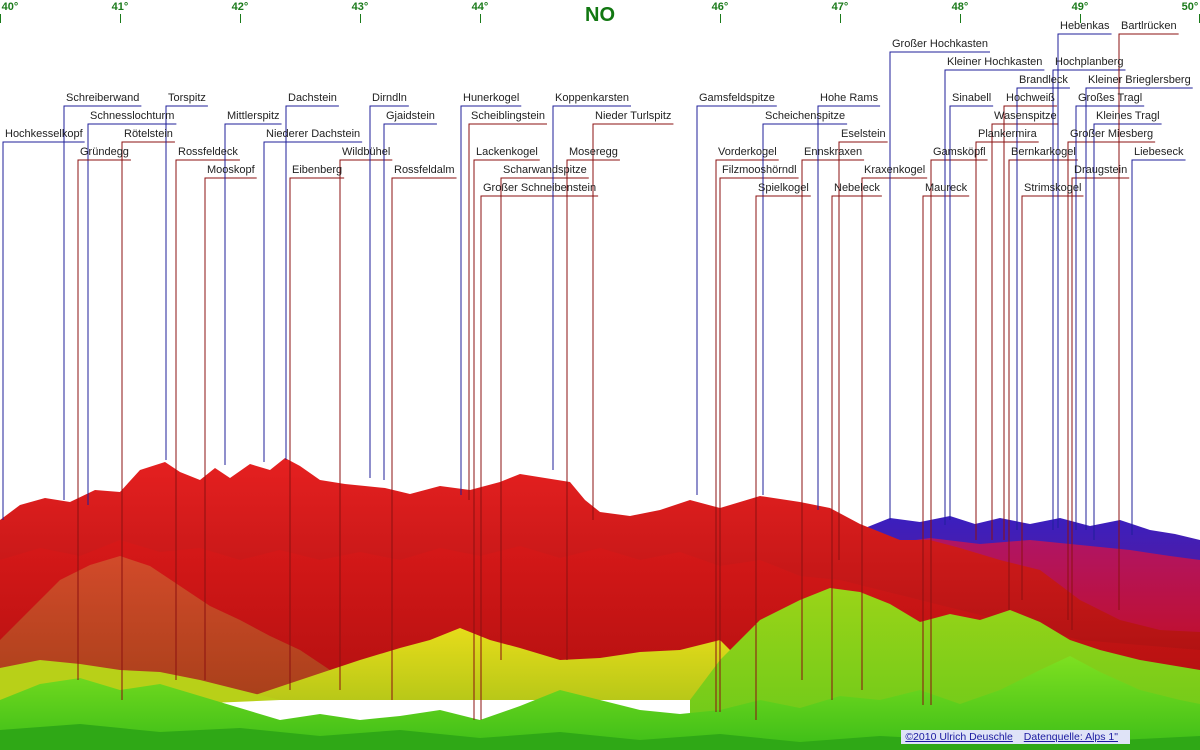  Describe the element at coordinates (805, 116) in the screenshot. I see `peak-label: Scheichenspitze` at that location.